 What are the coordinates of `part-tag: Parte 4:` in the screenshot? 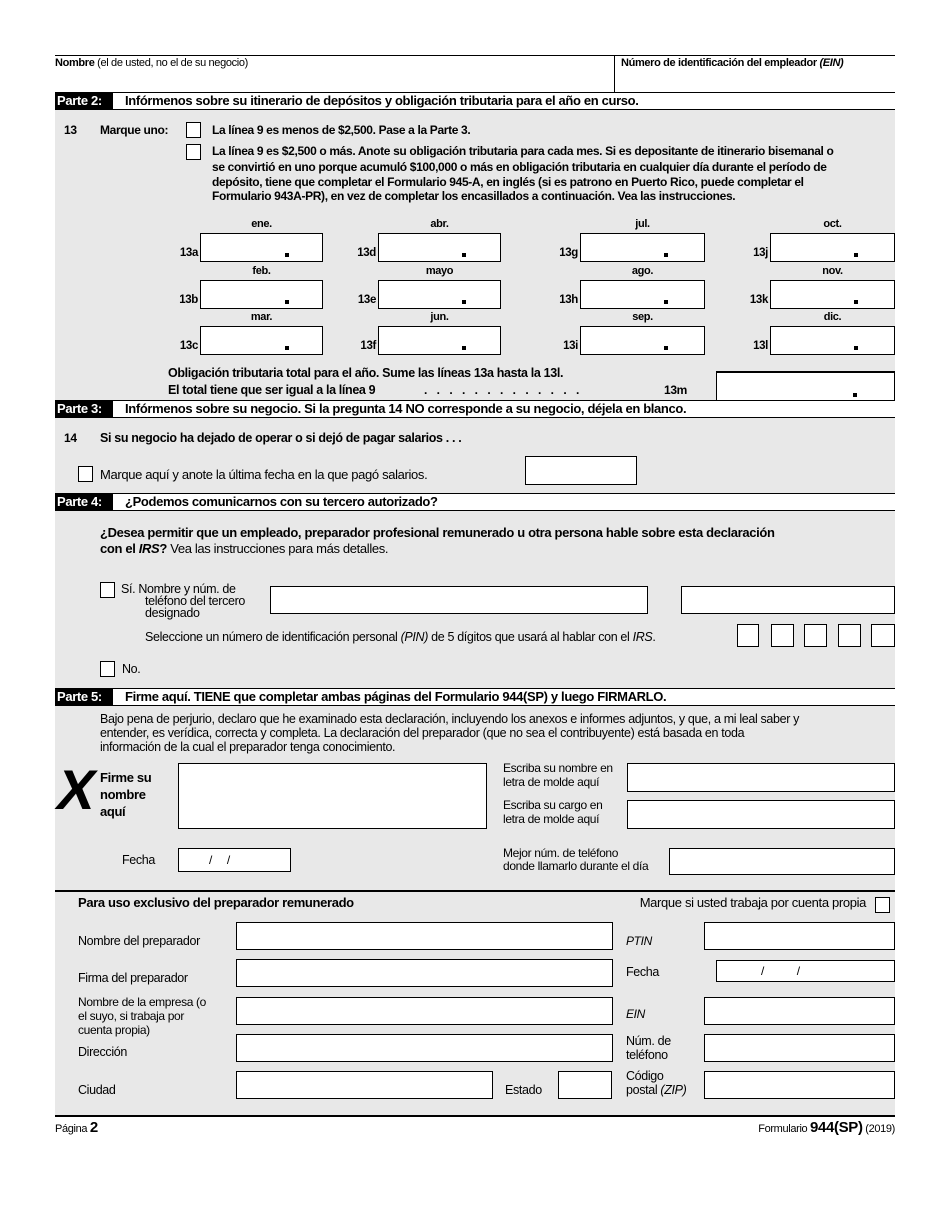 It's located at (84, 502).